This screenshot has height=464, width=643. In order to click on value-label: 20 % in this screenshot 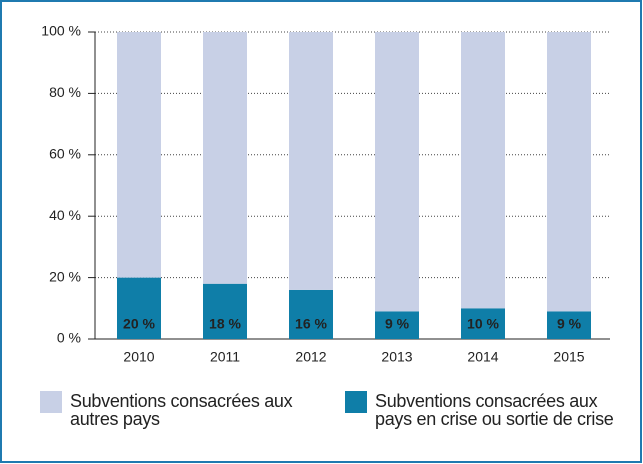, I will do `click(139, 324)`.